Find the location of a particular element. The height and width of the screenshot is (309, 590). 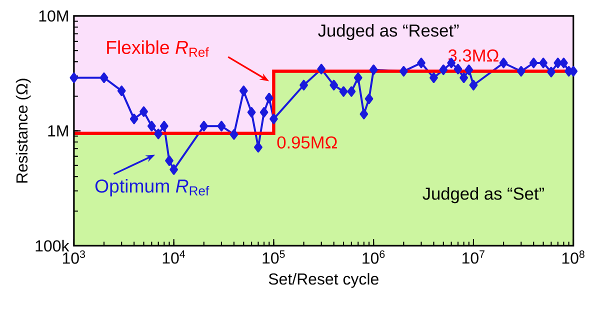

y-tick-label: 1M is located at coordinates (58, 131).